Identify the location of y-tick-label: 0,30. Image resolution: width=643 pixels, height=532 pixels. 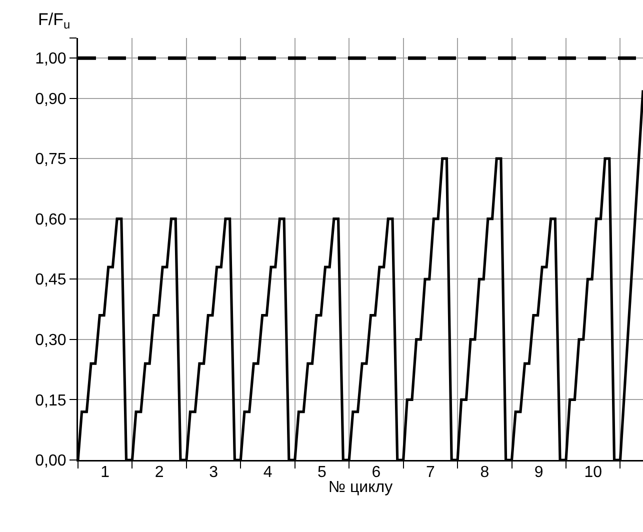
(50, 341).